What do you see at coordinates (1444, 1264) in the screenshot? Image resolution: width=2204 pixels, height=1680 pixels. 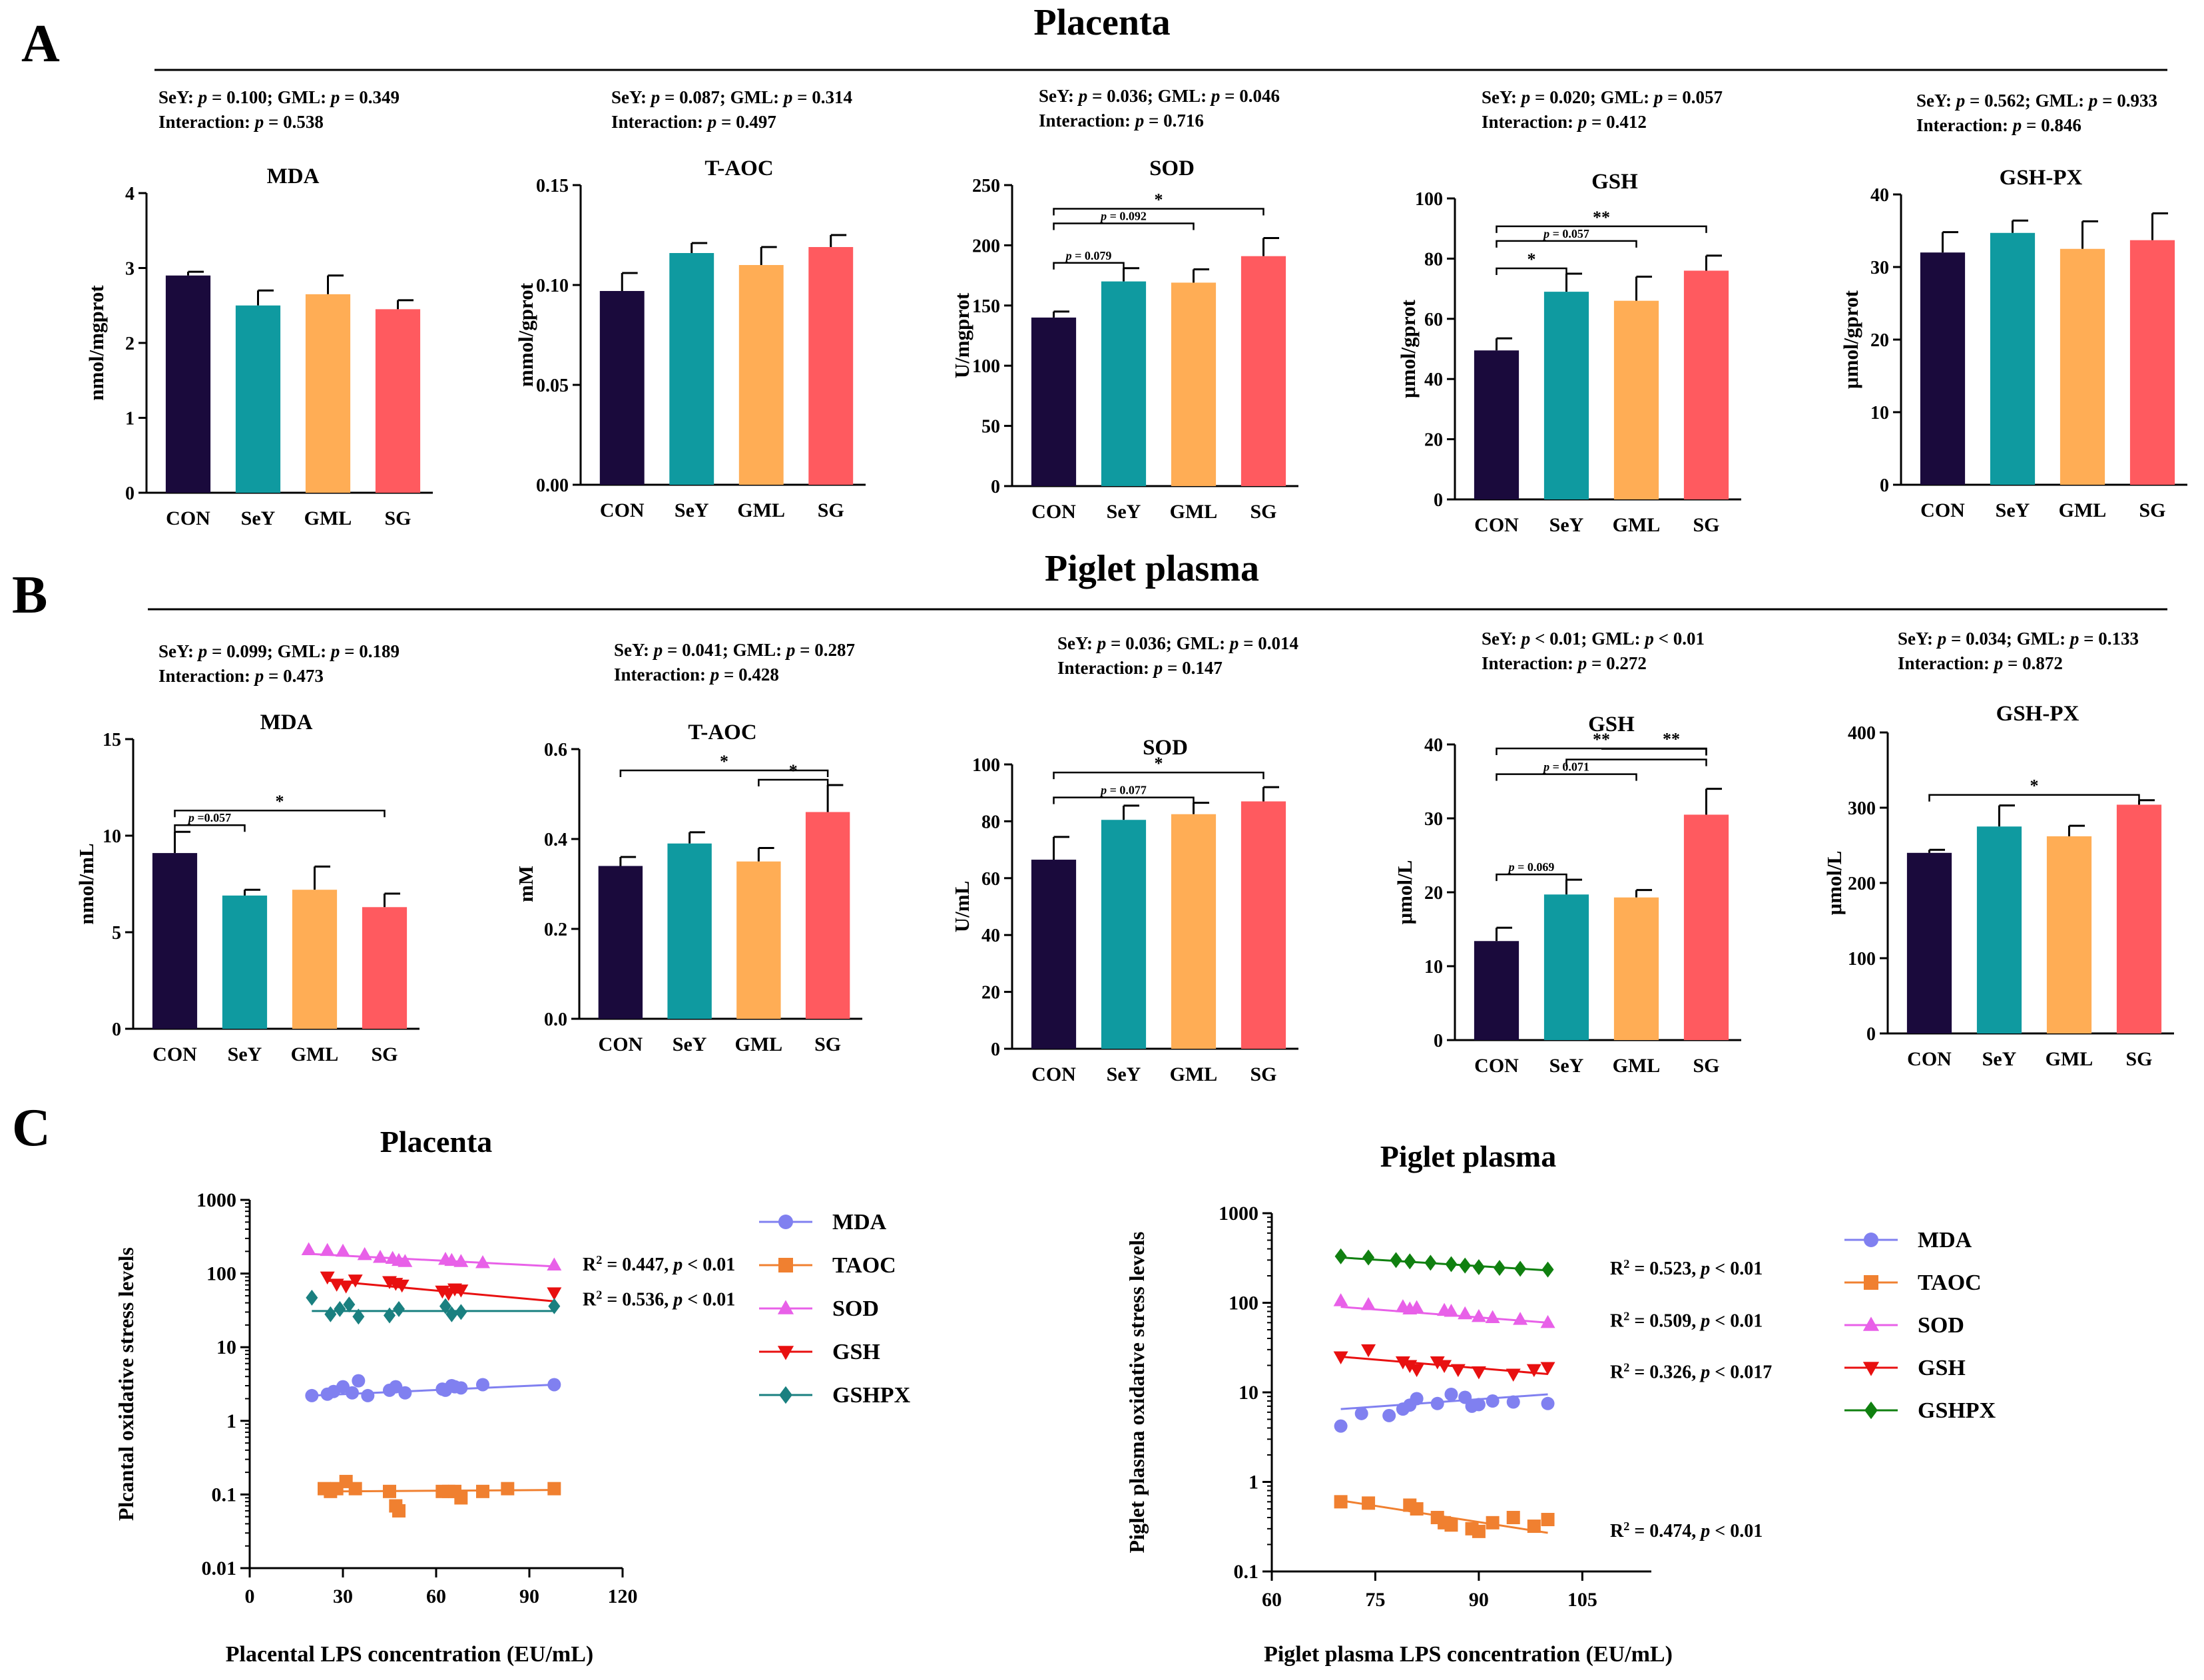 I see `c-plasma-fit-gshpx` at bounding box center [1444, 1264].